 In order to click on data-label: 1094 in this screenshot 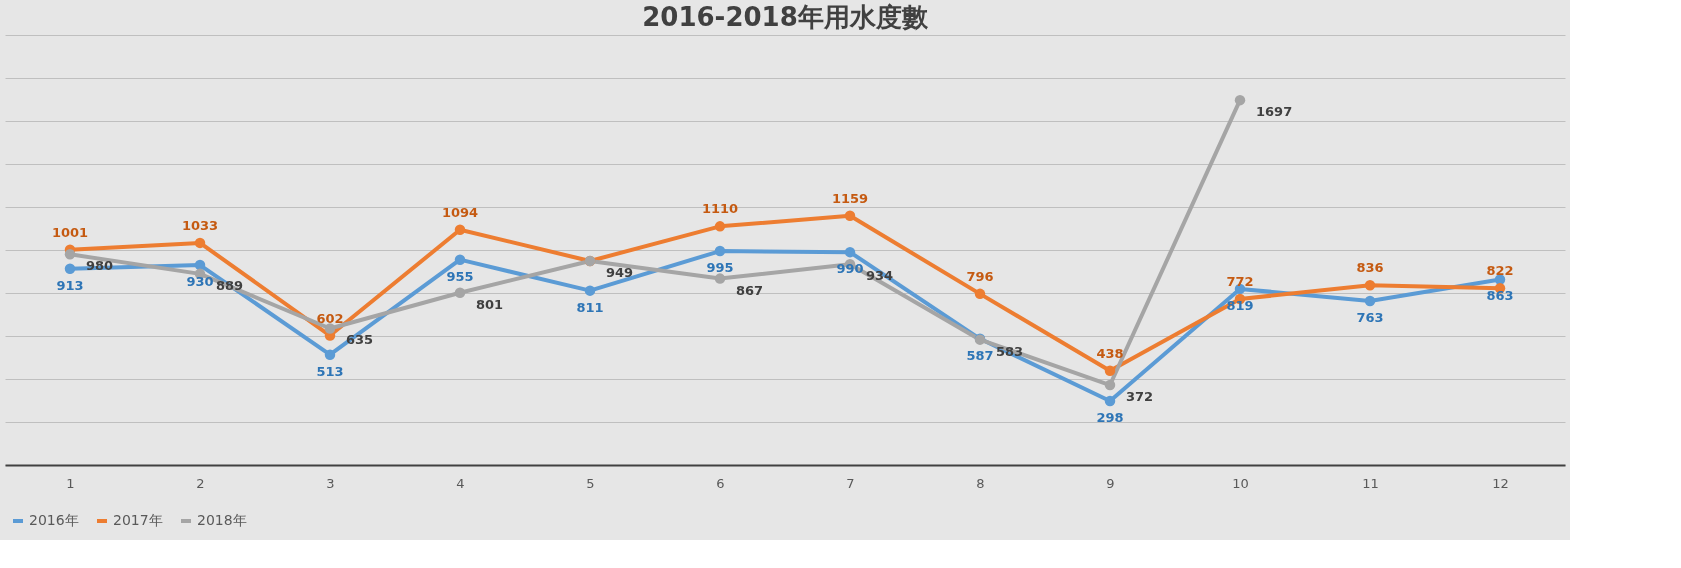, I will do `click(460, 212)`.